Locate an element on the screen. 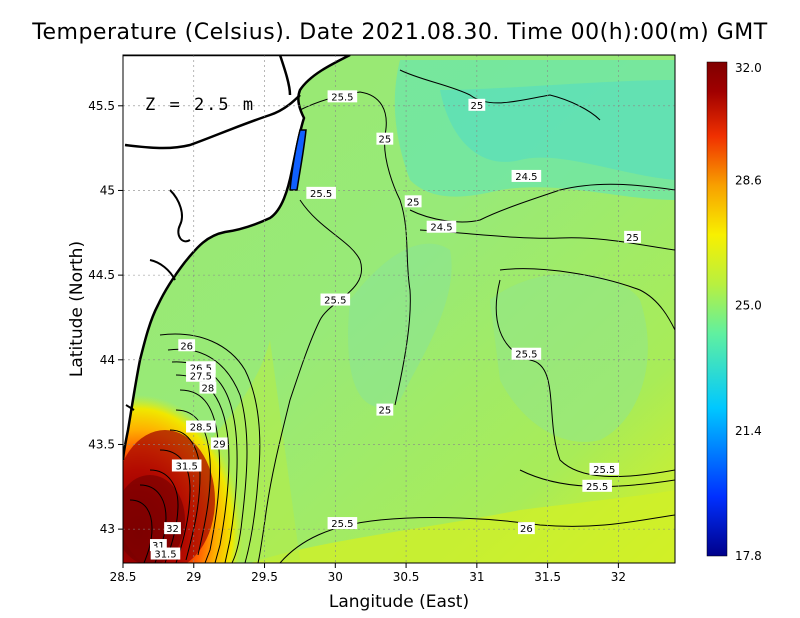 The height and width of the screenshot is (618, 800). contour-label-text: 28 is located at coordinates (208, 389).